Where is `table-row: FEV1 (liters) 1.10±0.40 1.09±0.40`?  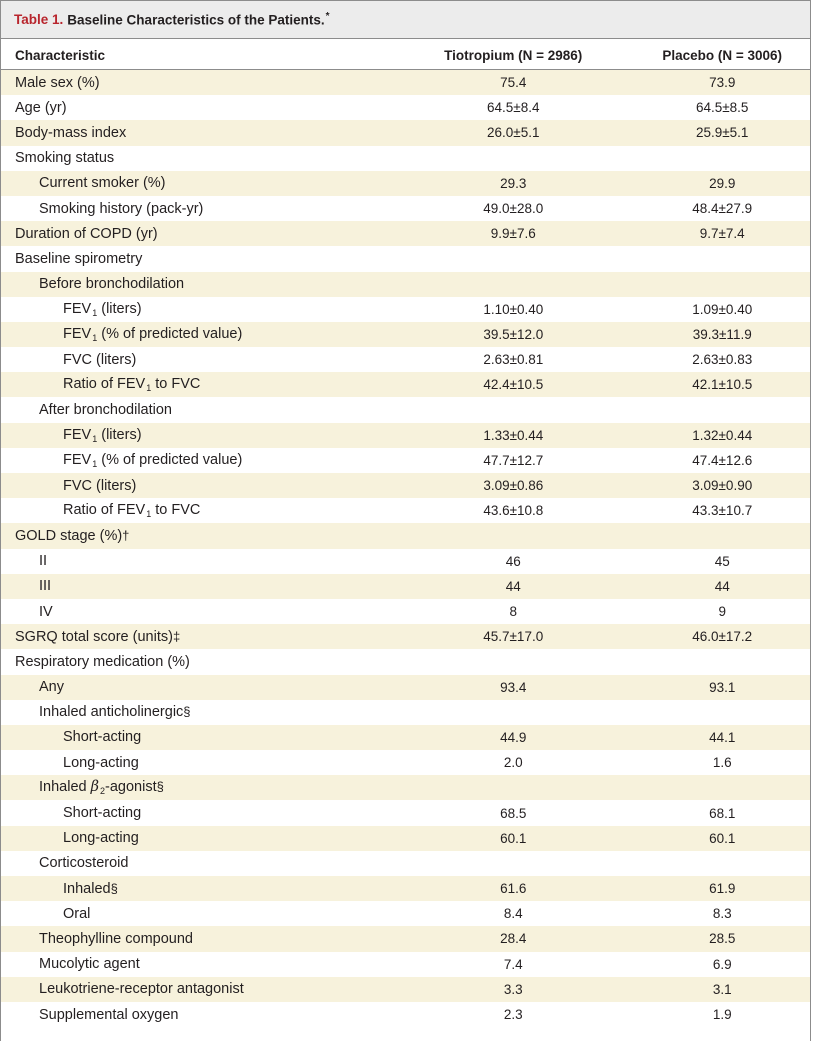
table-row: FEV1 (liters) 1.10±0.40 1.09±0.40 is located at coordinates (405, 309).